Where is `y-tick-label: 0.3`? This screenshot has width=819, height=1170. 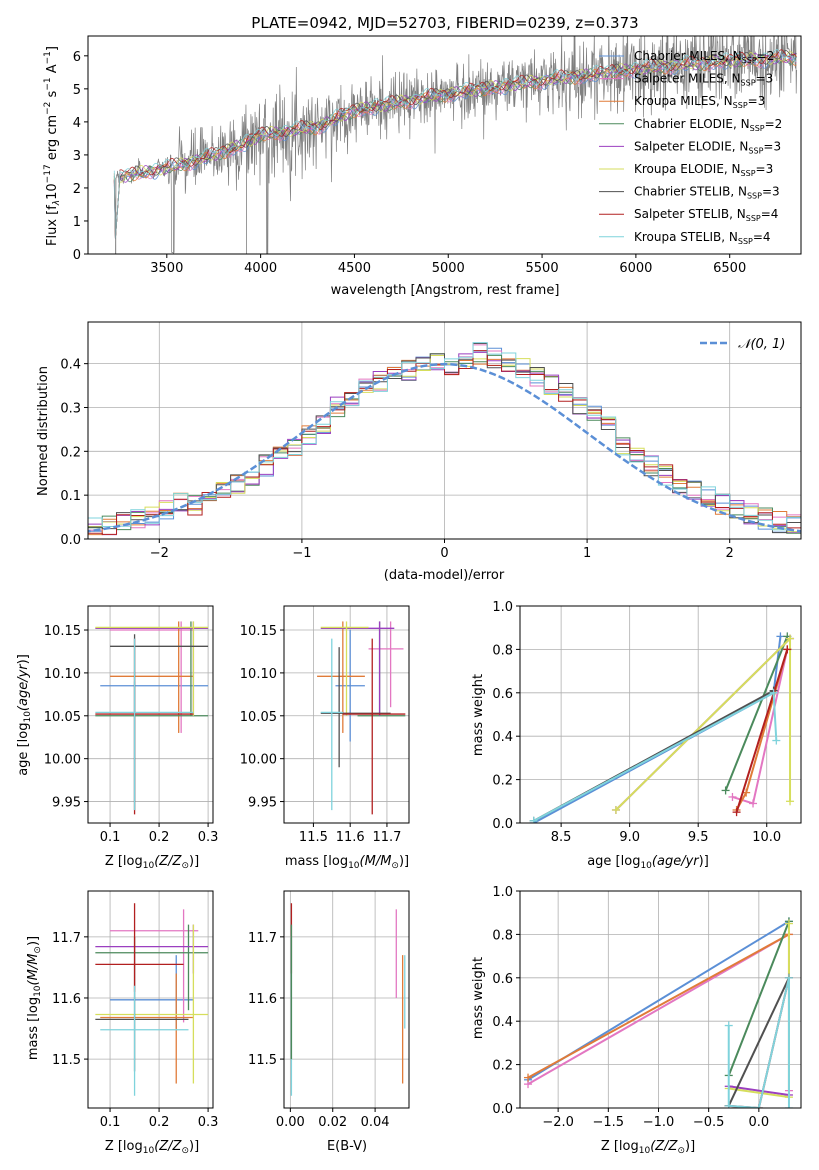 y-tick-label: 0.3 is located at coordinates (70, 408).